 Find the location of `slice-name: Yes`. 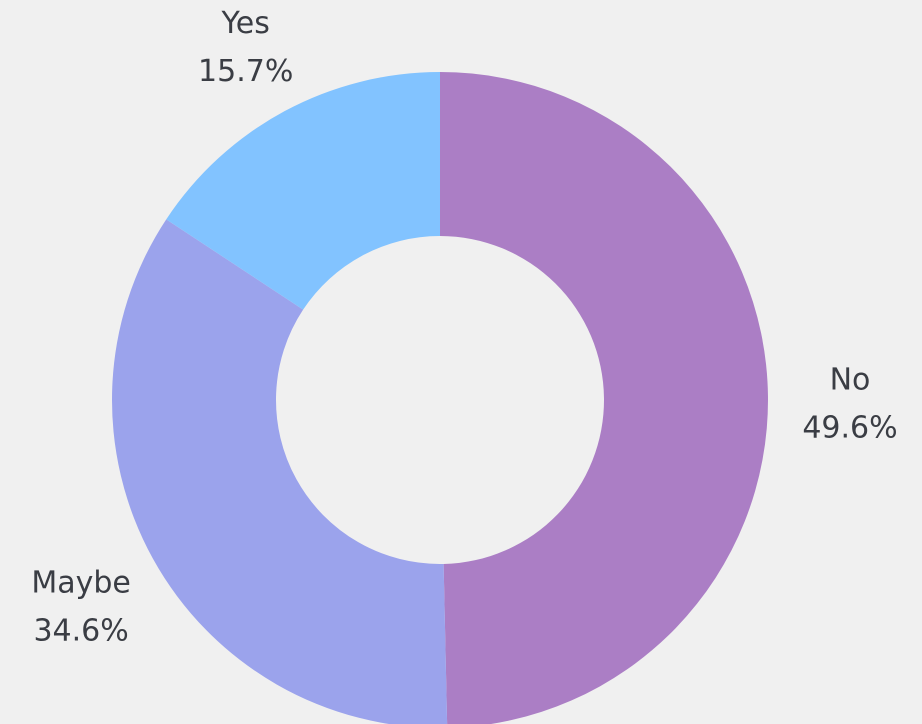

slice-name: Yes is located at coordinates (244, 23).